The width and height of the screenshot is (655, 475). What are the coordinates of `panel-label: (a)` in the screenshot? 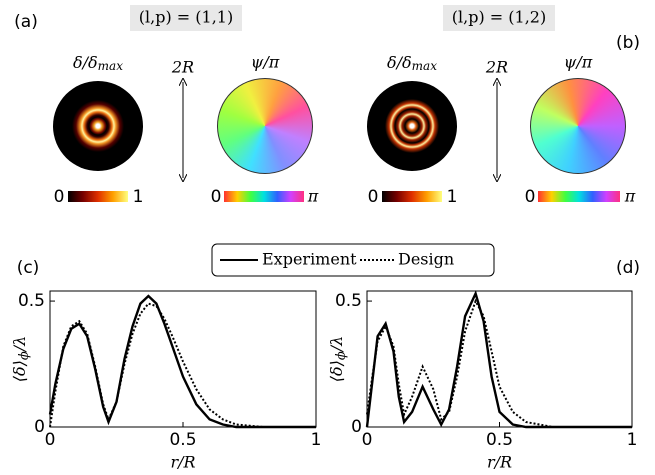 It's located at (26, 22).